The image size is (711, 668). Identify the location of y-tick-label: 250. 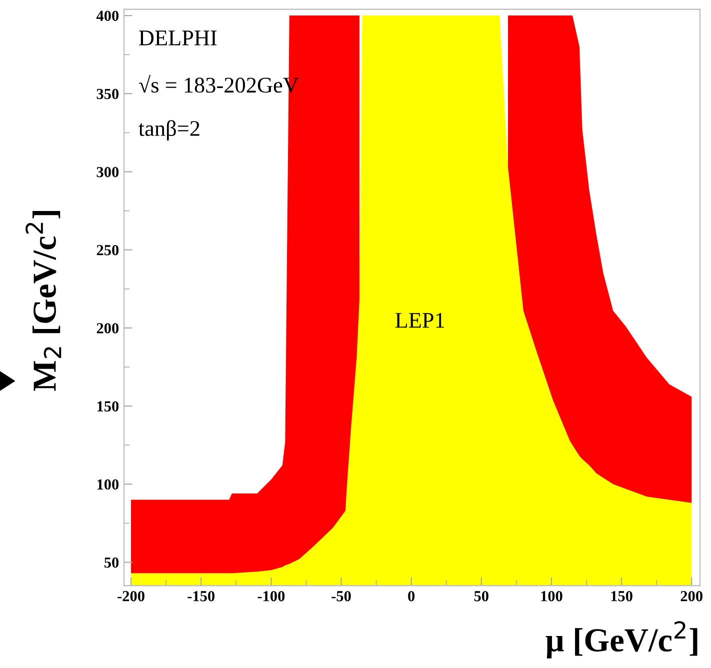
(107, 250).